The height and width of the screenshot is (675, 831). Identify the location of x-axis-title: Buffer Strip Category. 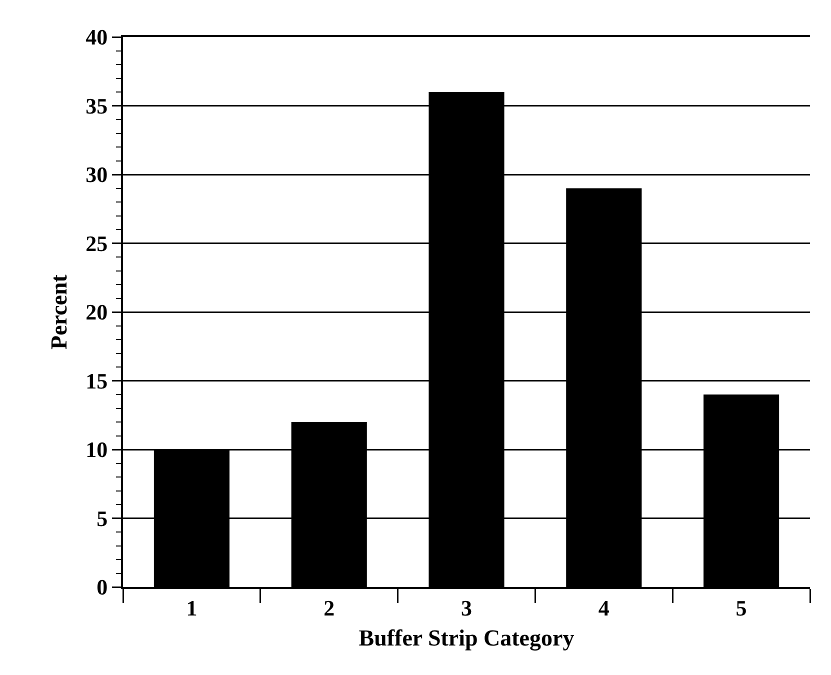
(466, 639).